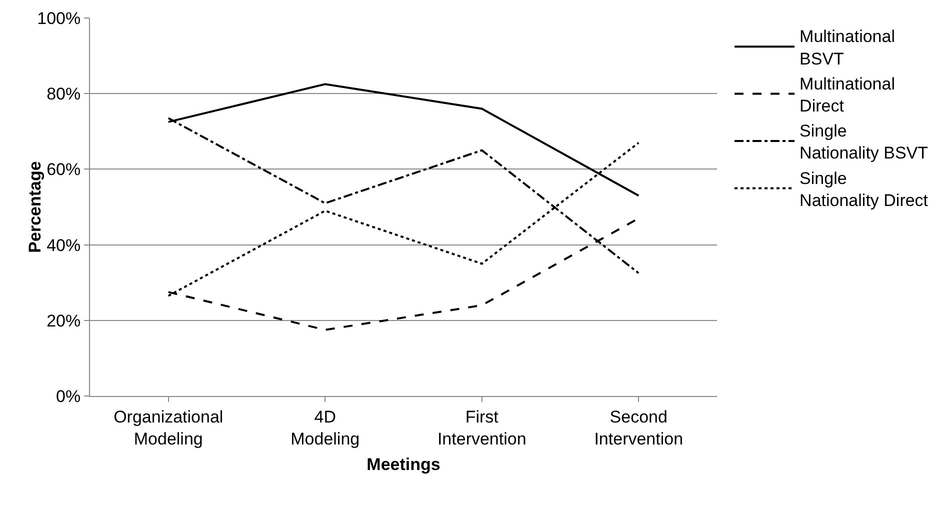 Image resolution: width=946 pixels, height=506 pixels. What do you see at coordinates (864, 142) in the screenshot?
I see `legend-label: Single Nationality BSVT` at bounding box center [864, 142].